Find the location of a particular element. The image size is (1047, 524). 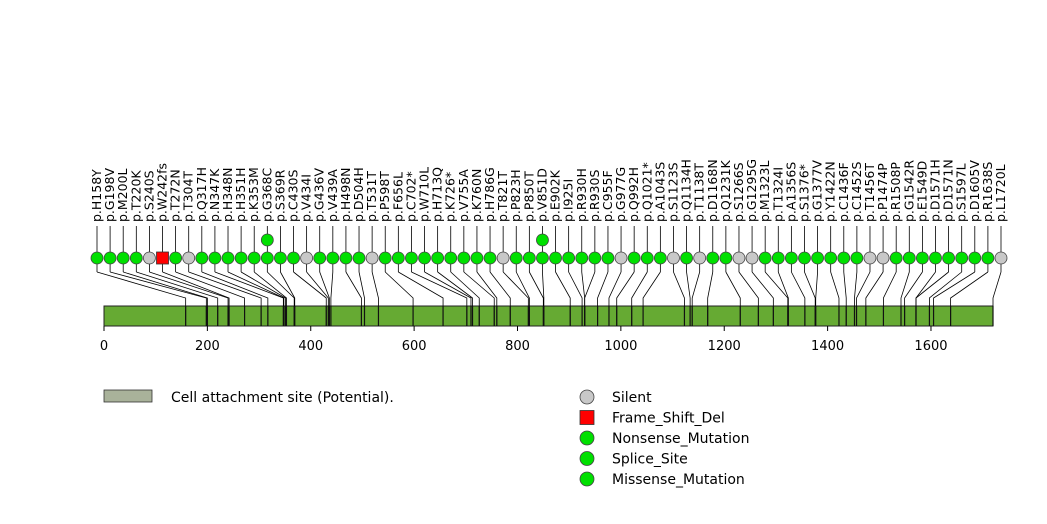

axis-tick-label: 1400 is located at coordinates (827, 346).